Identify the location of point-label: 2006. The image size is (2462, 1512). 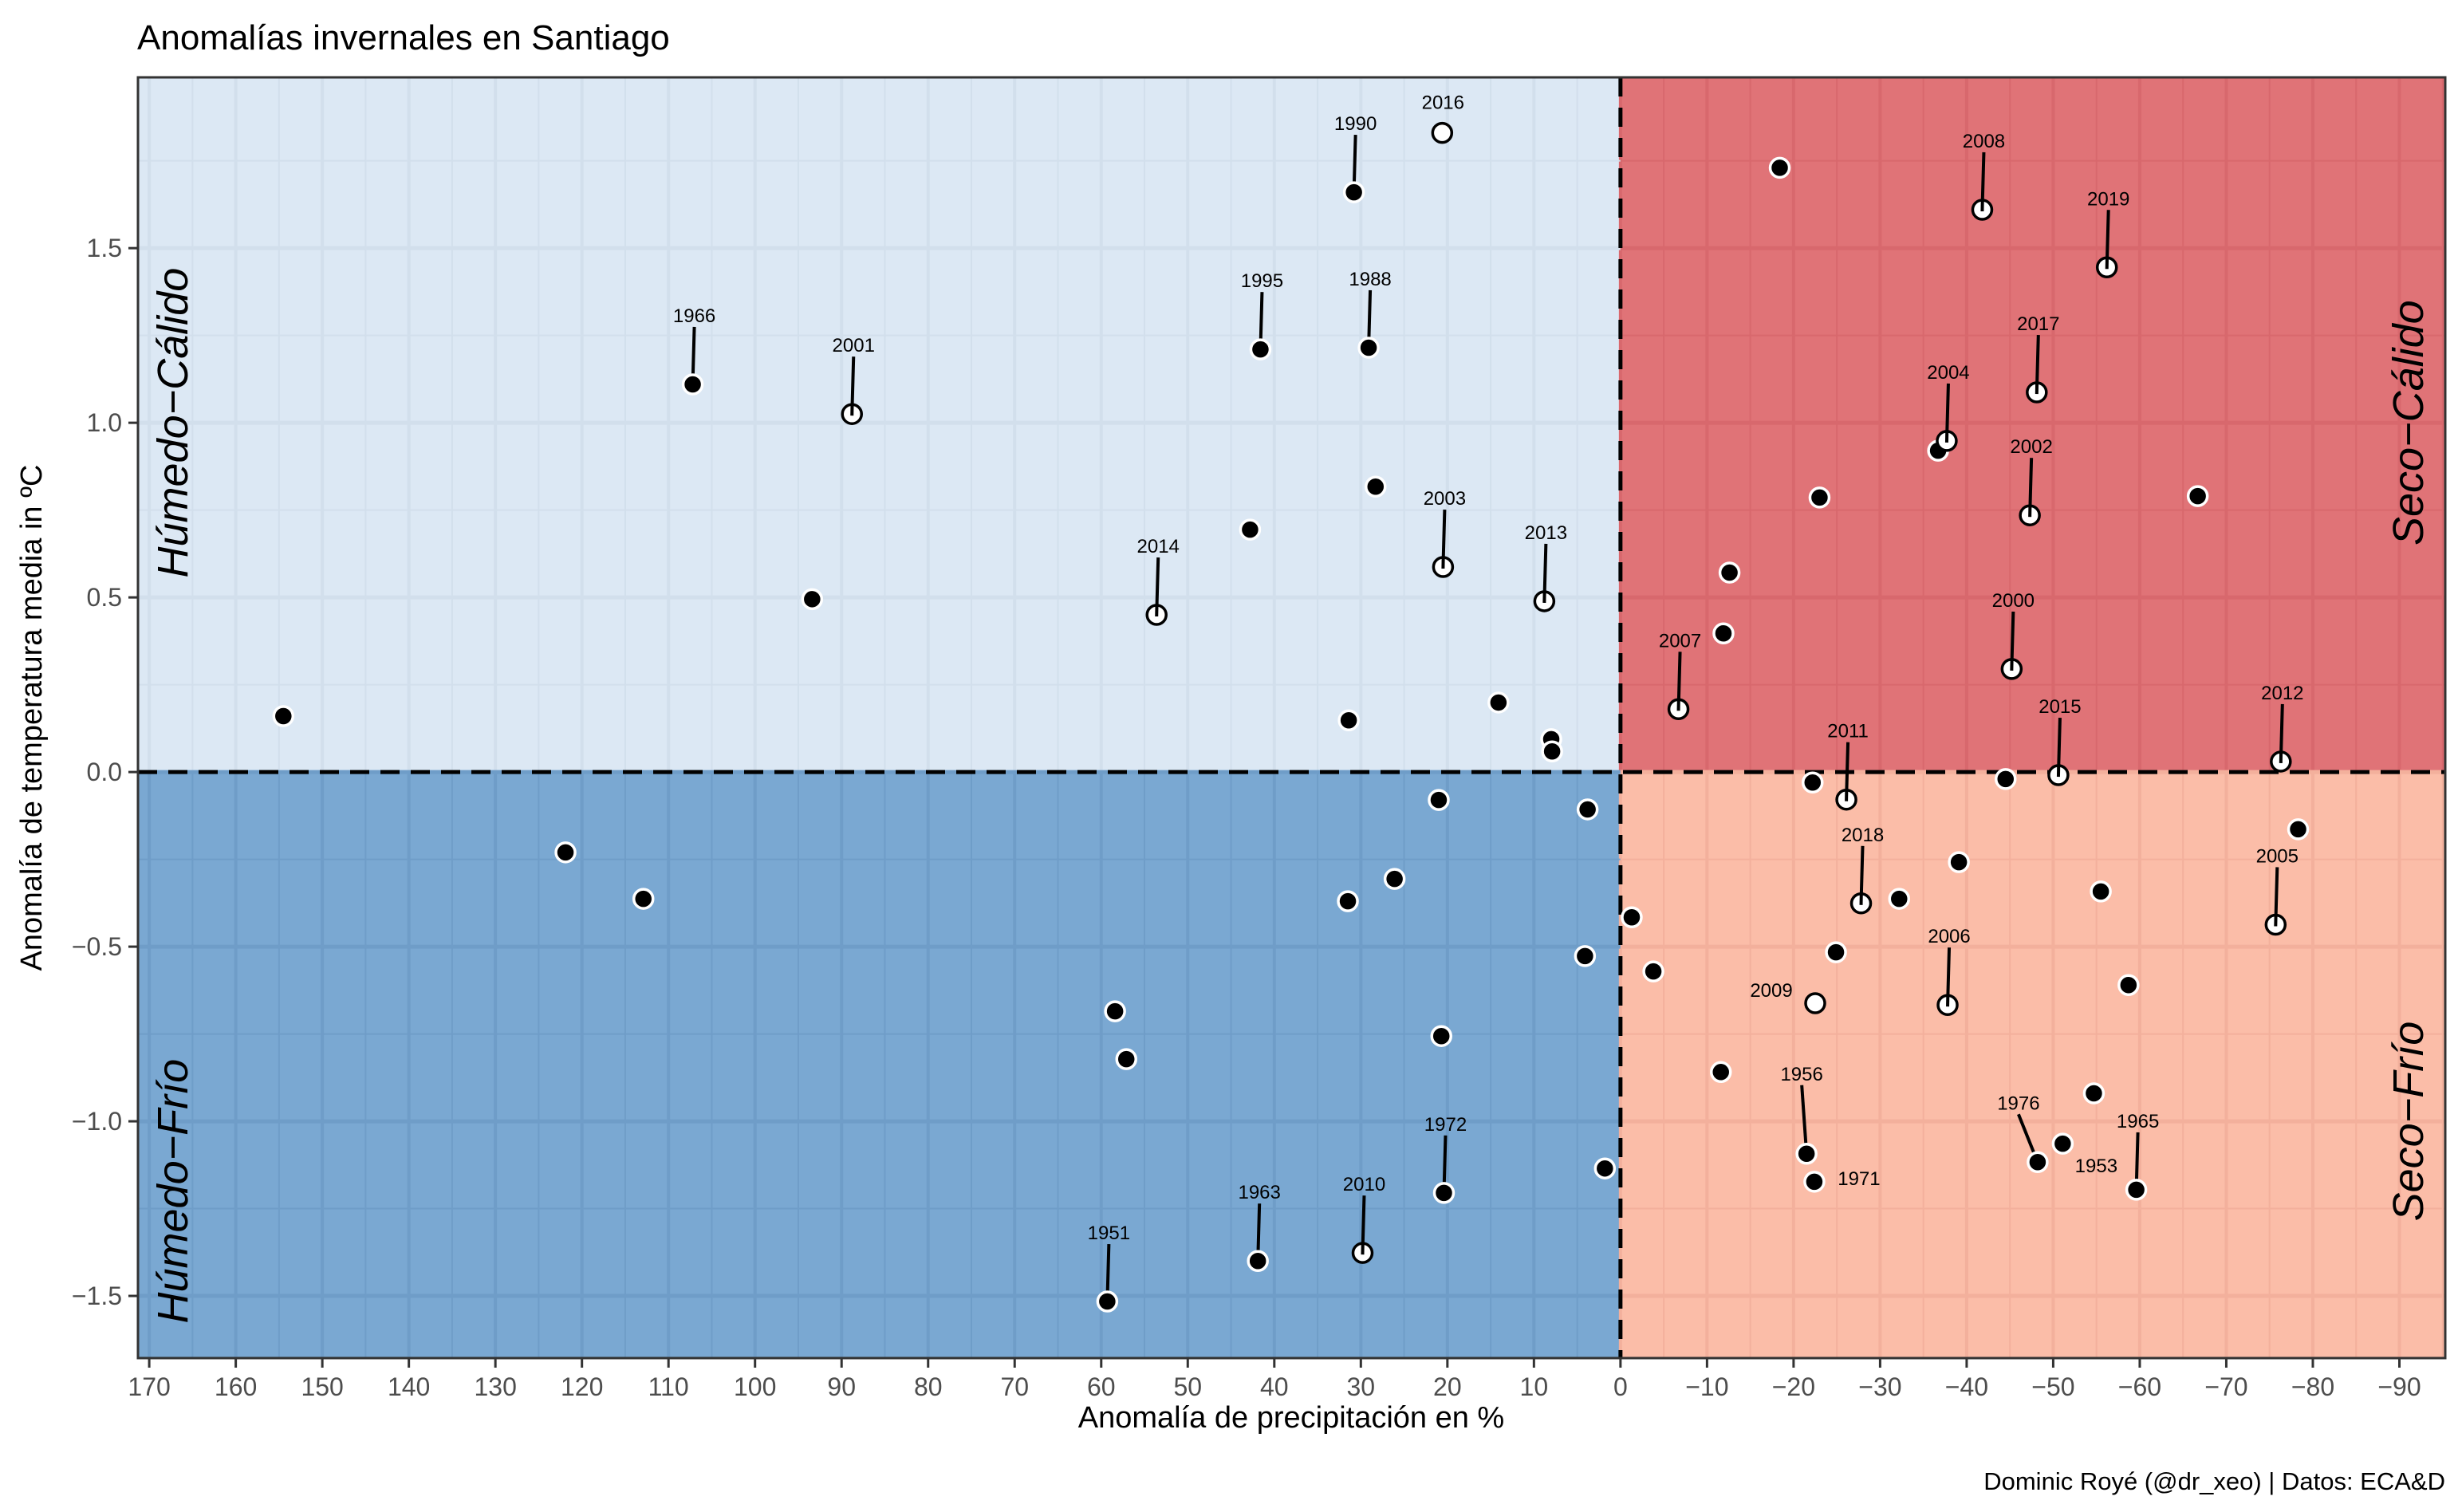
(1949, 937).